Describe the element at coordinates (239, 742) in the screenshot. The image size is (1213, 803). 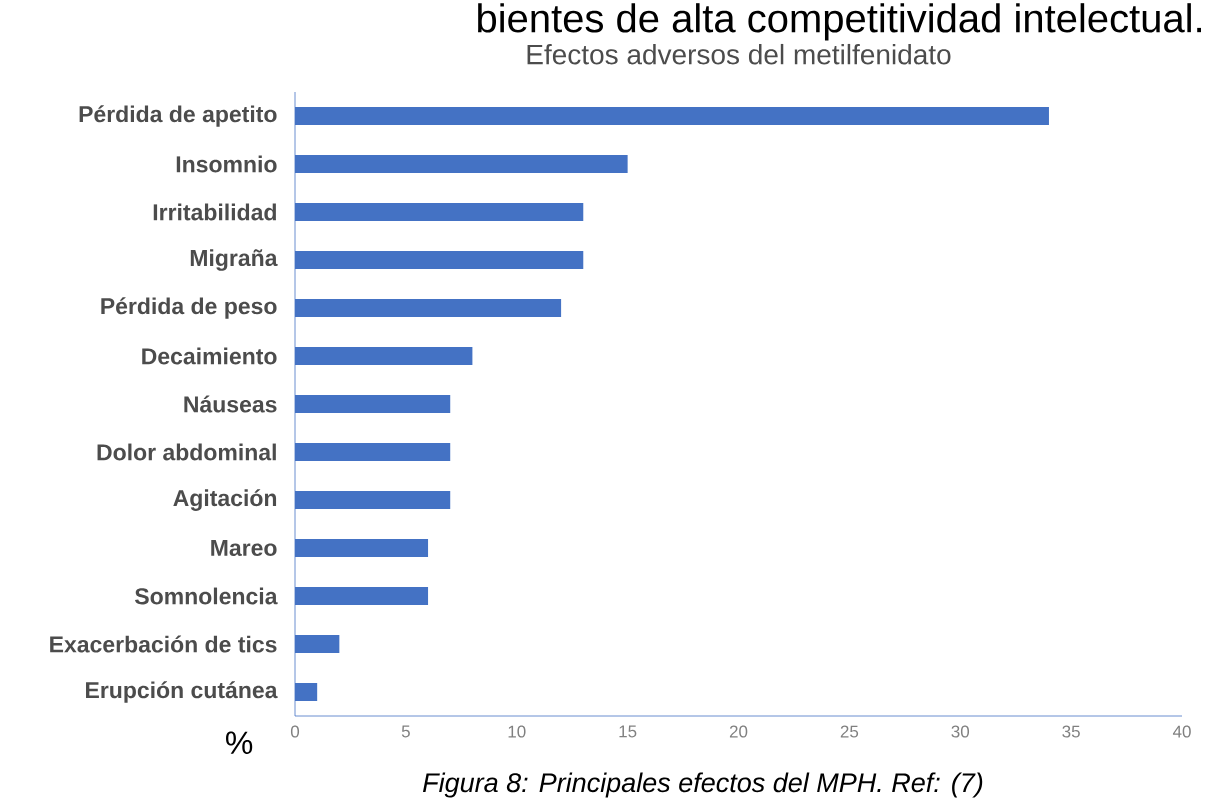
I see `x-axis-title: %` at that location.